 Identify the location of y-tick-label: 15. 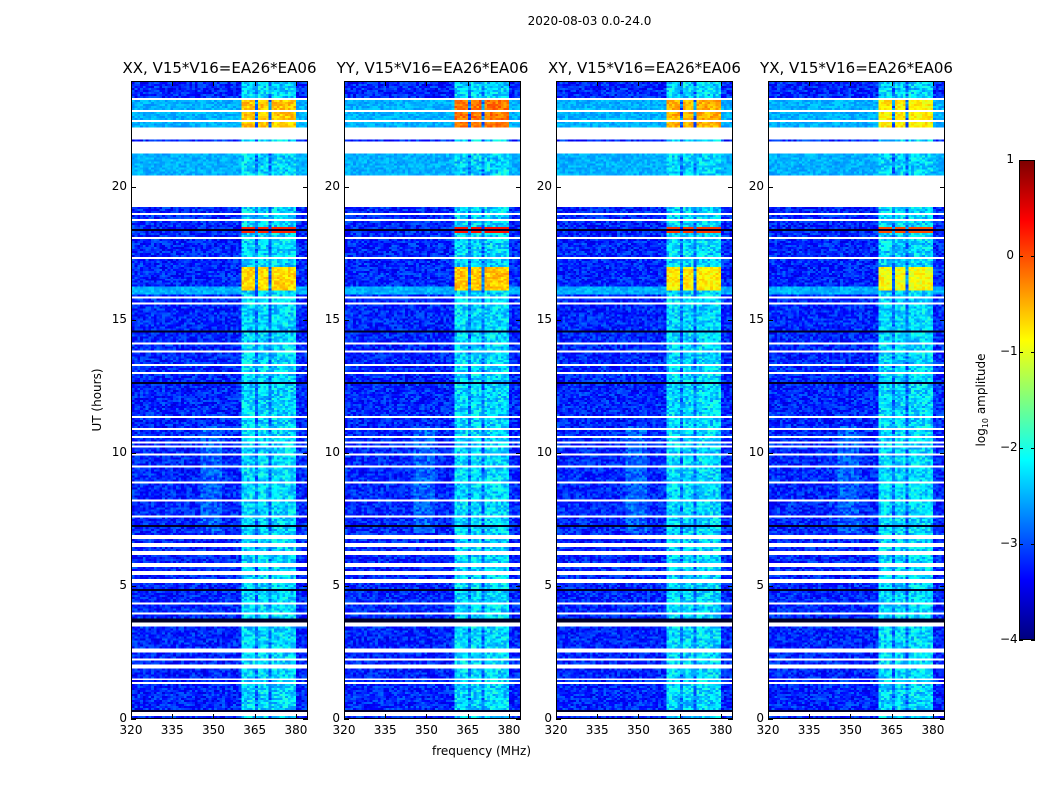
(544, 319).